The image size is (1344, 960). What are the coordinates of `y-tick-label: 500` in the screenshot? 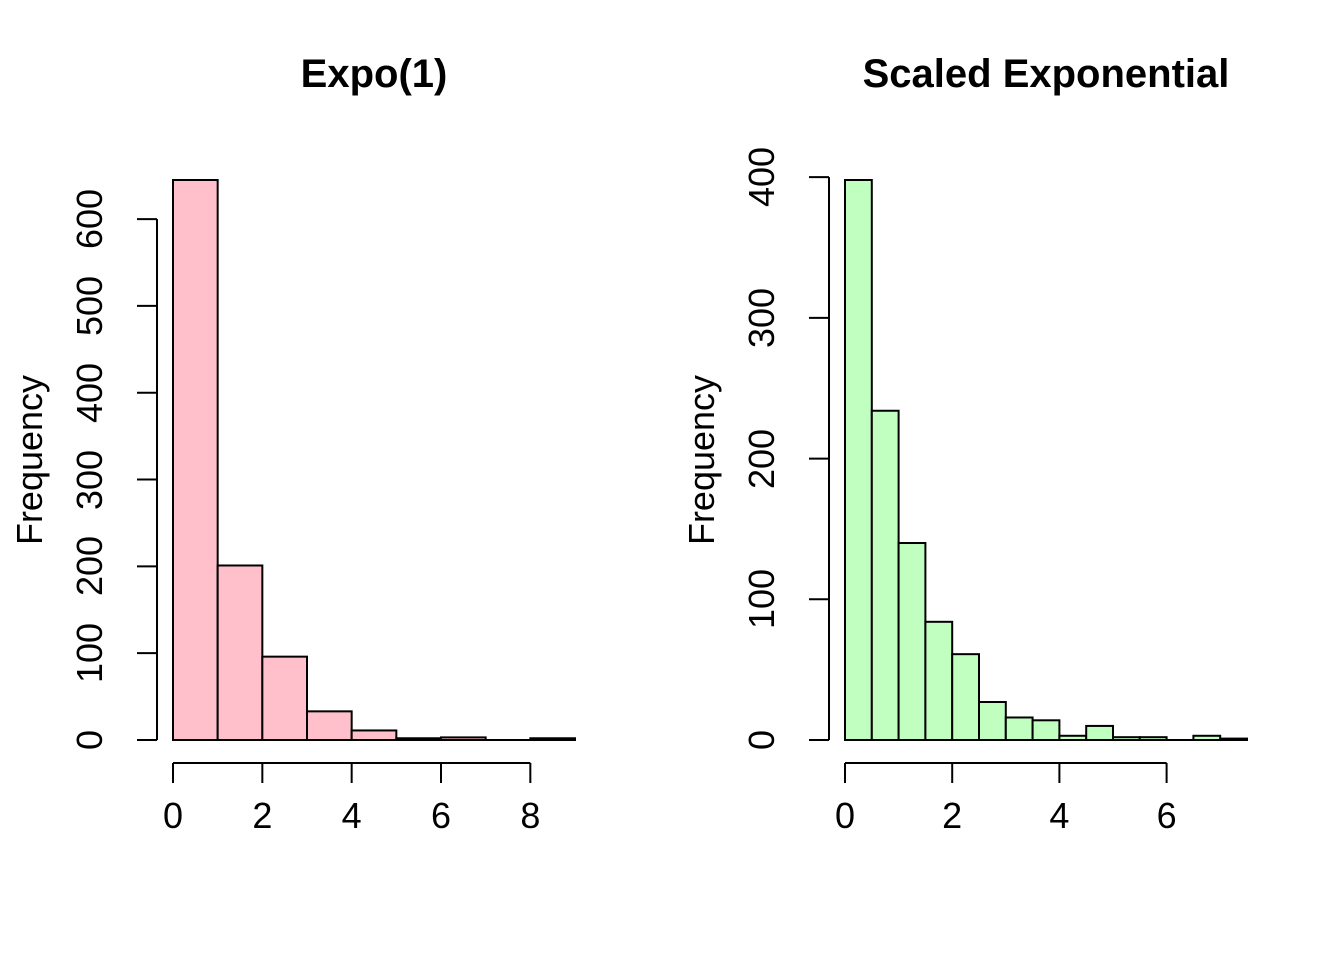 It's located at (89, 305).